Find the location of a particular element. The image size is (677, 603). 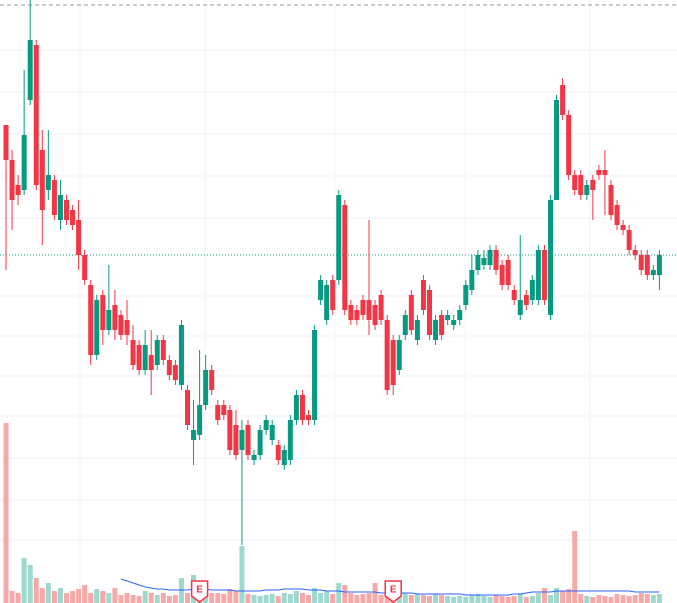

event-badge is located at coordinates (199, 591).